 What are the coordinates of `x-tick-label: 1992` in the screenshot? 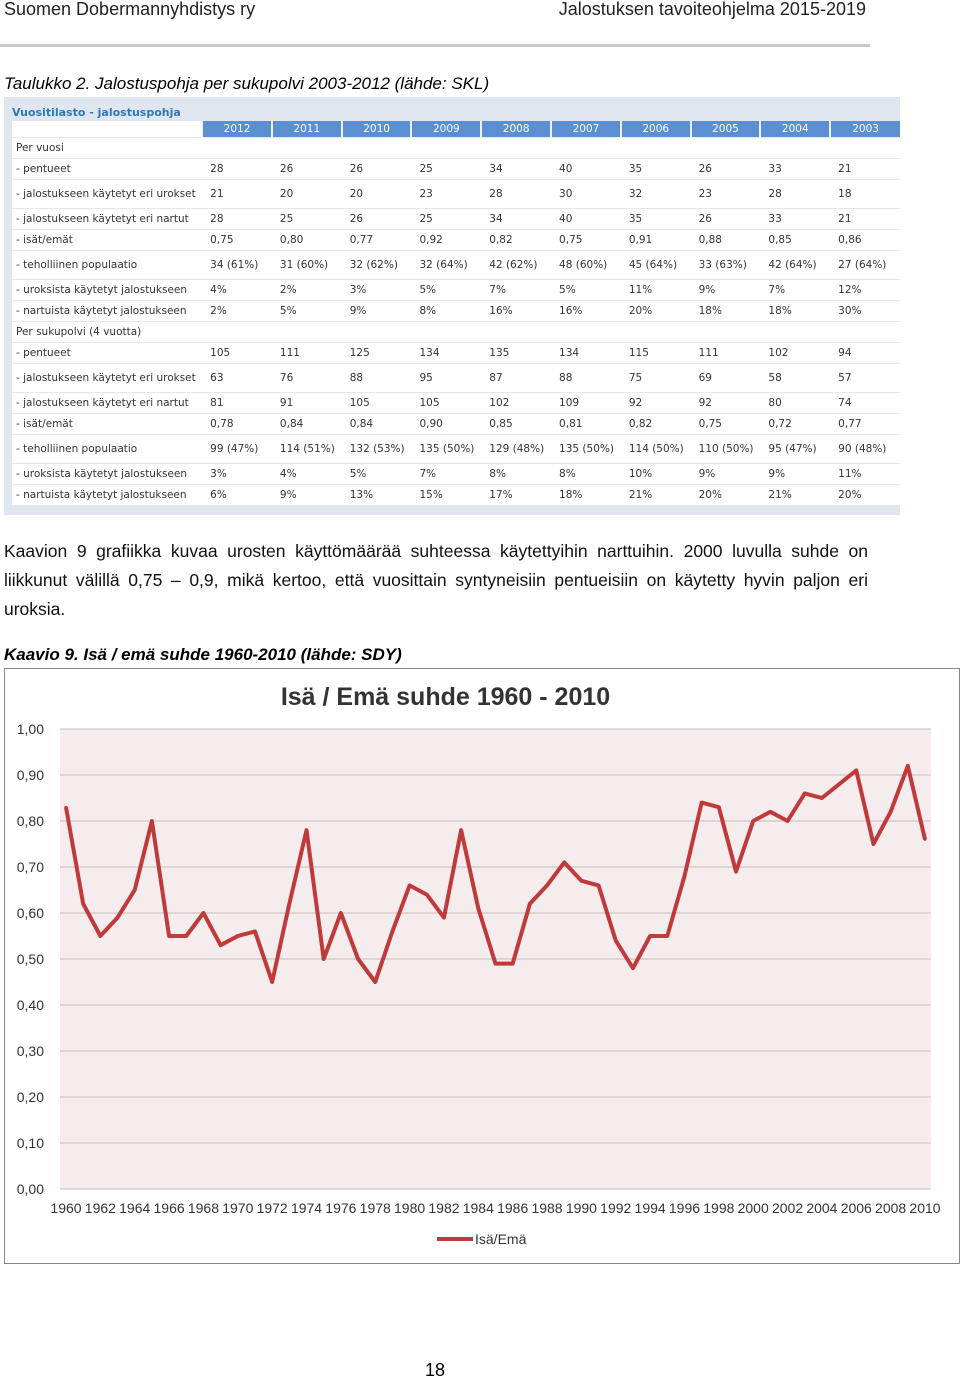 It's located at (615, 1208).